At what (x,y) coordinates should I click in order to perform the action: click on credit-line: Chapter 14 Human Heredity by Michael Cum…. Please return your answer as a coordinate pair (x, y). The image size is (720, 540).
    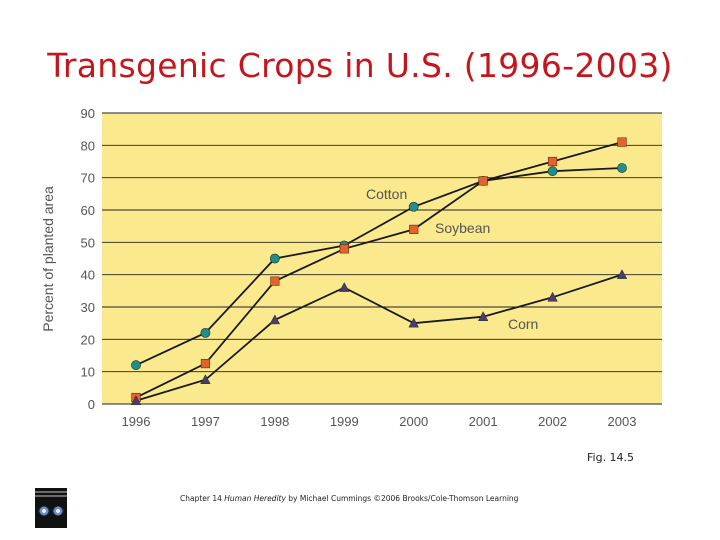
    Looking at the image, I should click on (349, 498).